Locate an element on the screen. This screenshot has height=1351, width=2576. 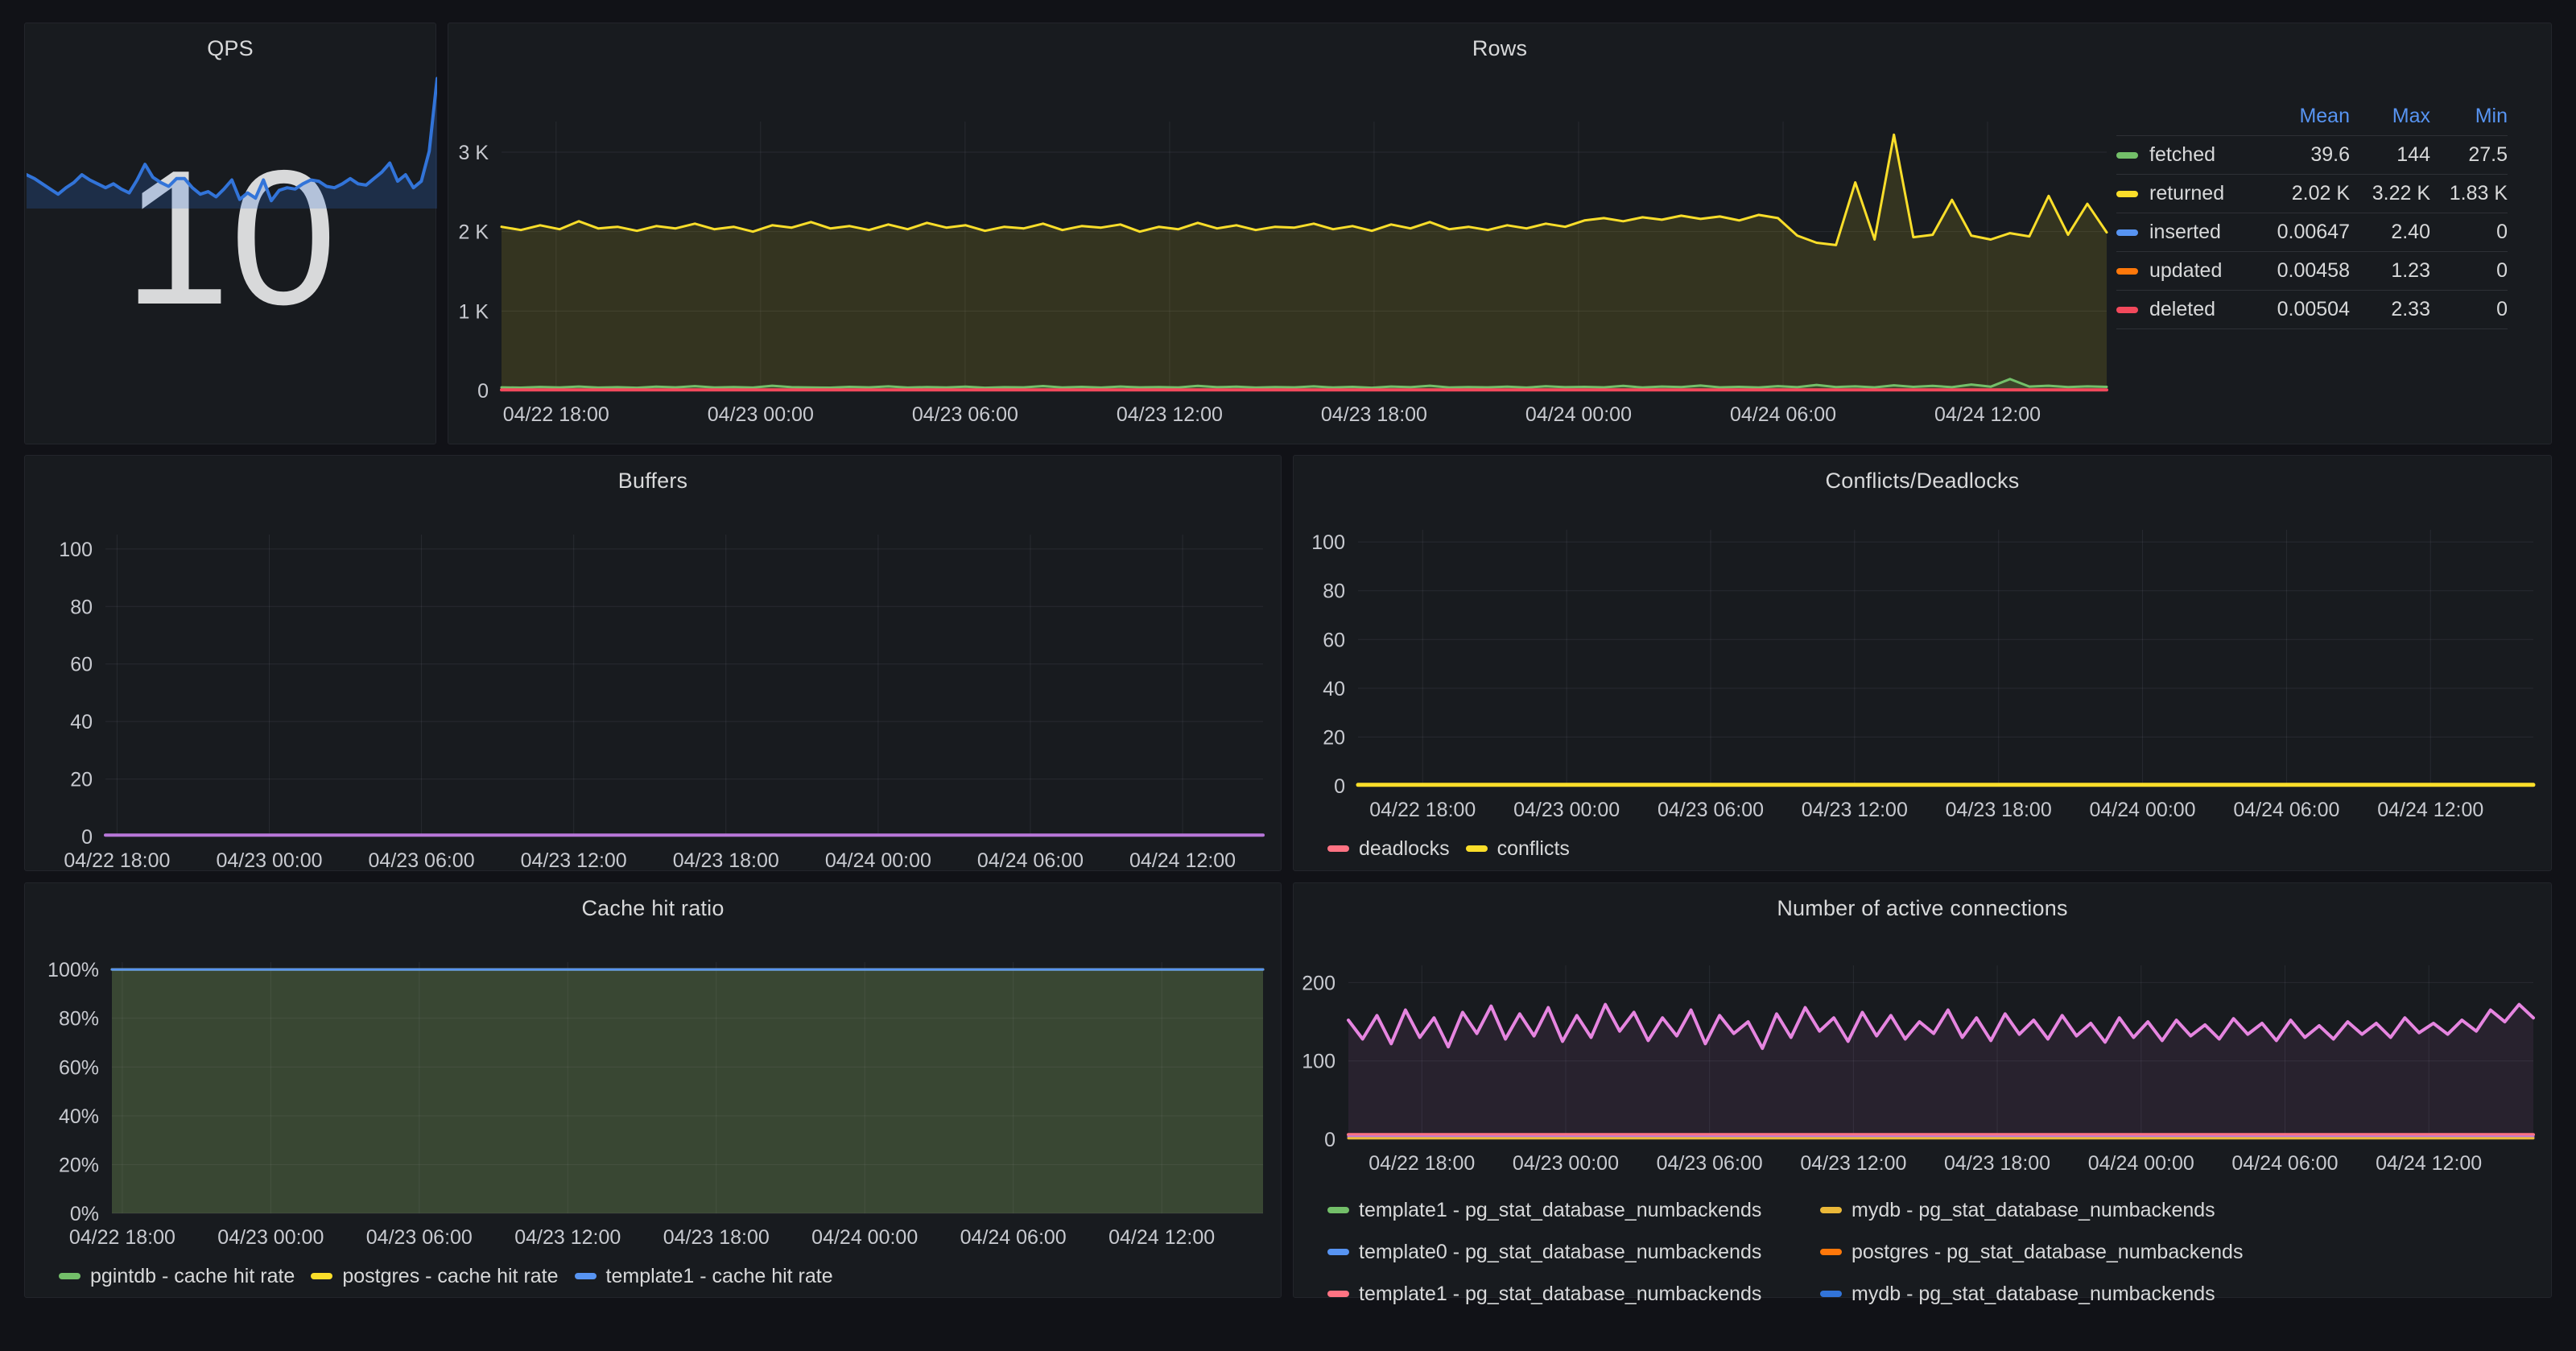
legend-header-min: Min is located at coordinates (2491, 116).